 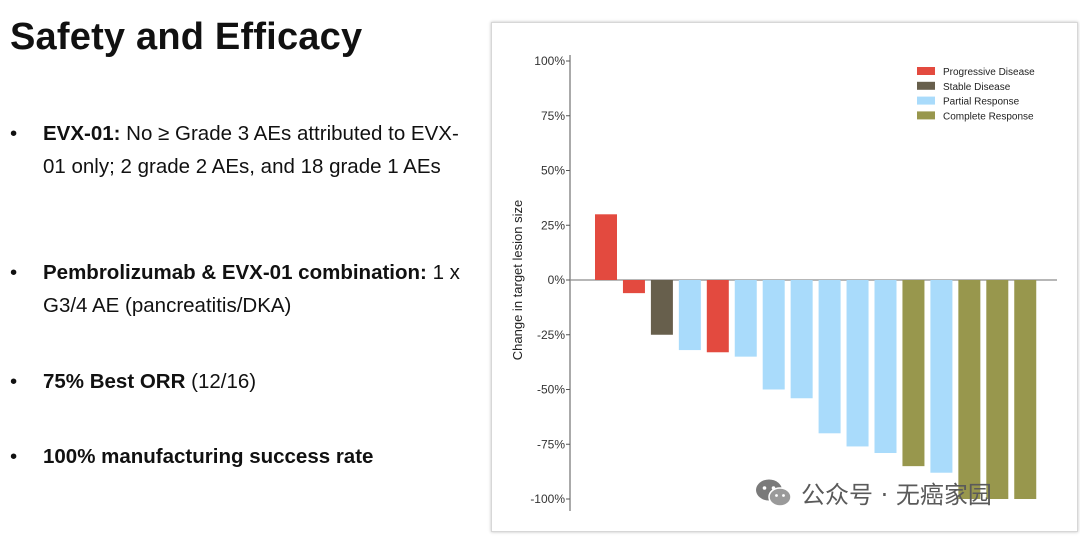 I want to click on bullet-bold: Pembrolizumab & EVX-01 combination:, so click(x=235, y=272).